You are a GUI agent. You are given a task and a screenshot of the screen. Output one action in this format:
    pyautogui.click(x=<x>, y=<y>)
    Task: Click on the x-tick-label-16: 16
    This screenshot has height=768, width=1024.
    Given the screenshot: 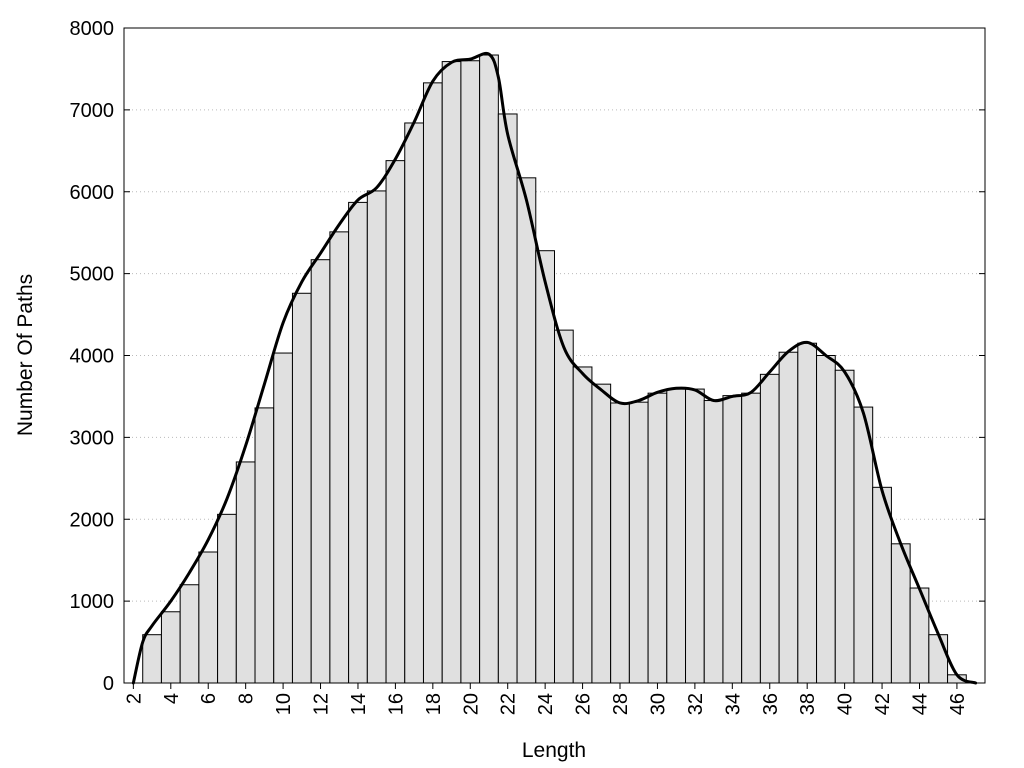 What is the action you would take?
    pyautogui.click(x=396, y=704)
    